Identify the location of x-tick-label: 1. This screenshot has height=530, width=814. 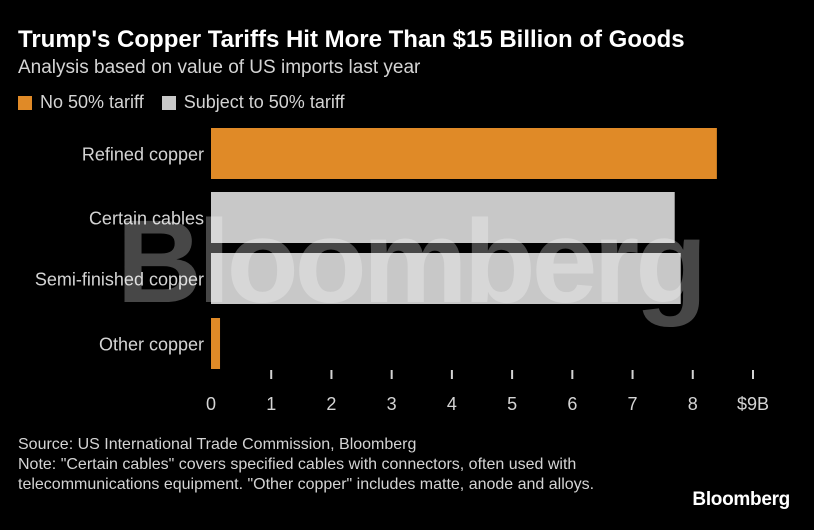
(271, 404).